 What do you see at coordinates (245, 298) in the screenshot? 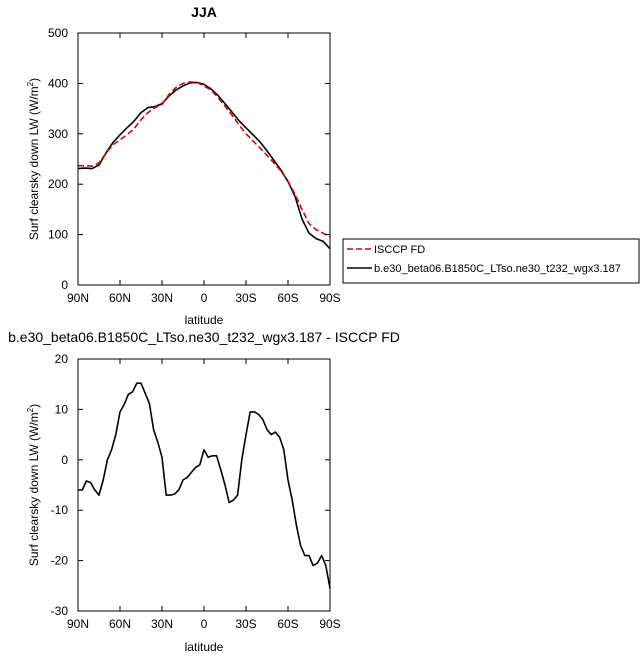
I see `top-x-tick-label: 30S` at bounding box center [245, 298].